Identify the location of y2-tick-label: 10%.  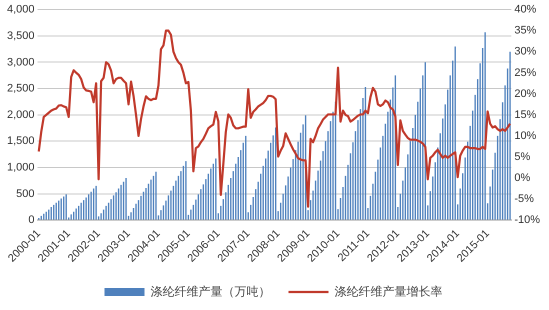
(525, 136).